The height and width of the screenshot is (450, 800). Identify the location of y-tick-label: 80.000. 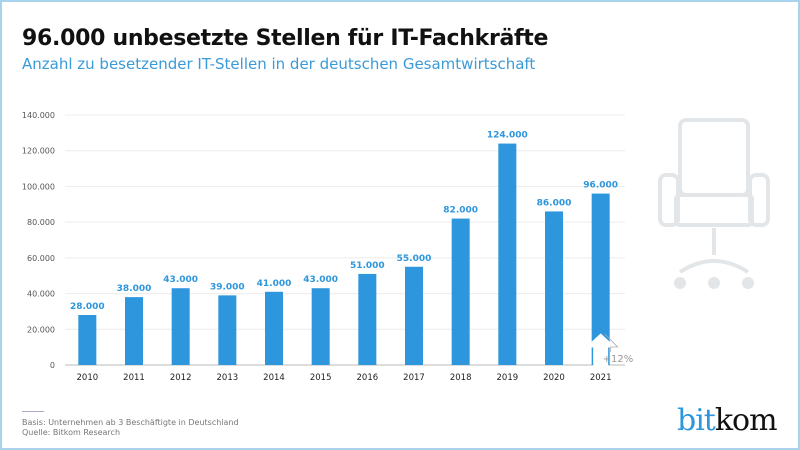
(41, 222).